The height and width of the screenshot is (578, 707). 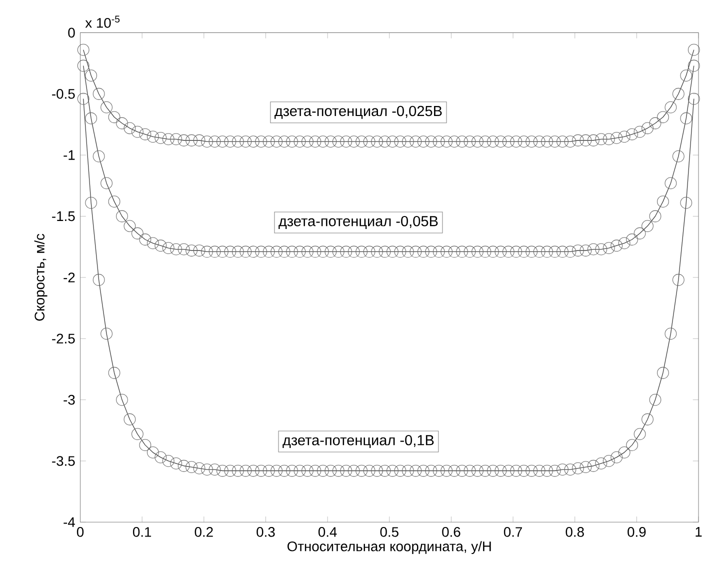 What do you see at coordinates (71, 33) in the screenshot?
I see `y-tick-label: 0` at bounding box center [71, 33].